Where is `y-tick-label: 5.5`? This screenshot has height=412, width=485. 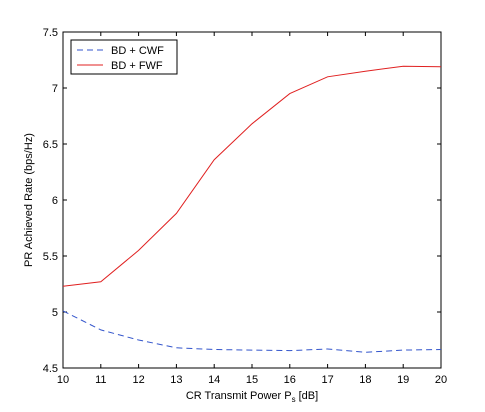 y-tick-label: 5.5 is located at coordinates (50, 257).